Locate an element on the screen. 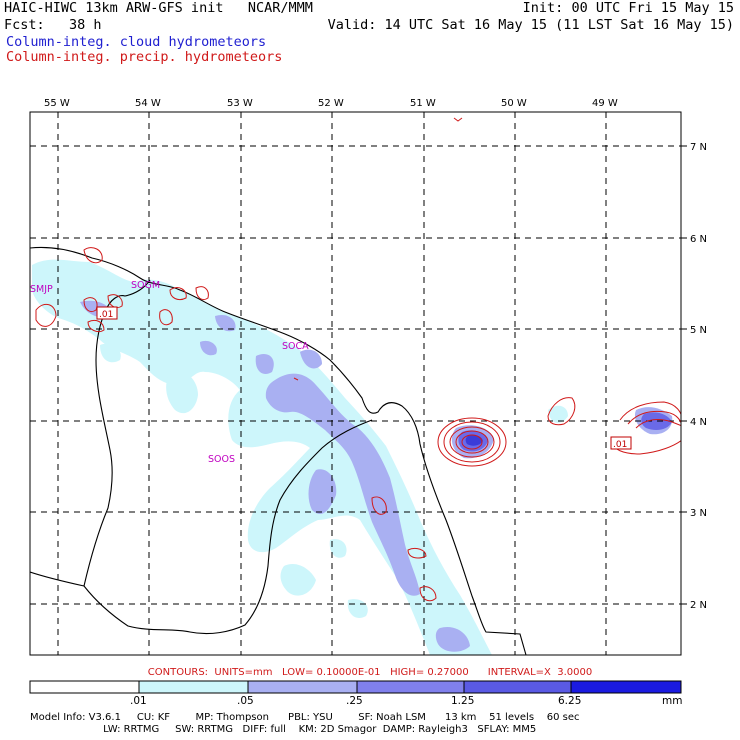 The height and width of the screenshot is (740, 740). colorbar is located at coordinates (355, 687).